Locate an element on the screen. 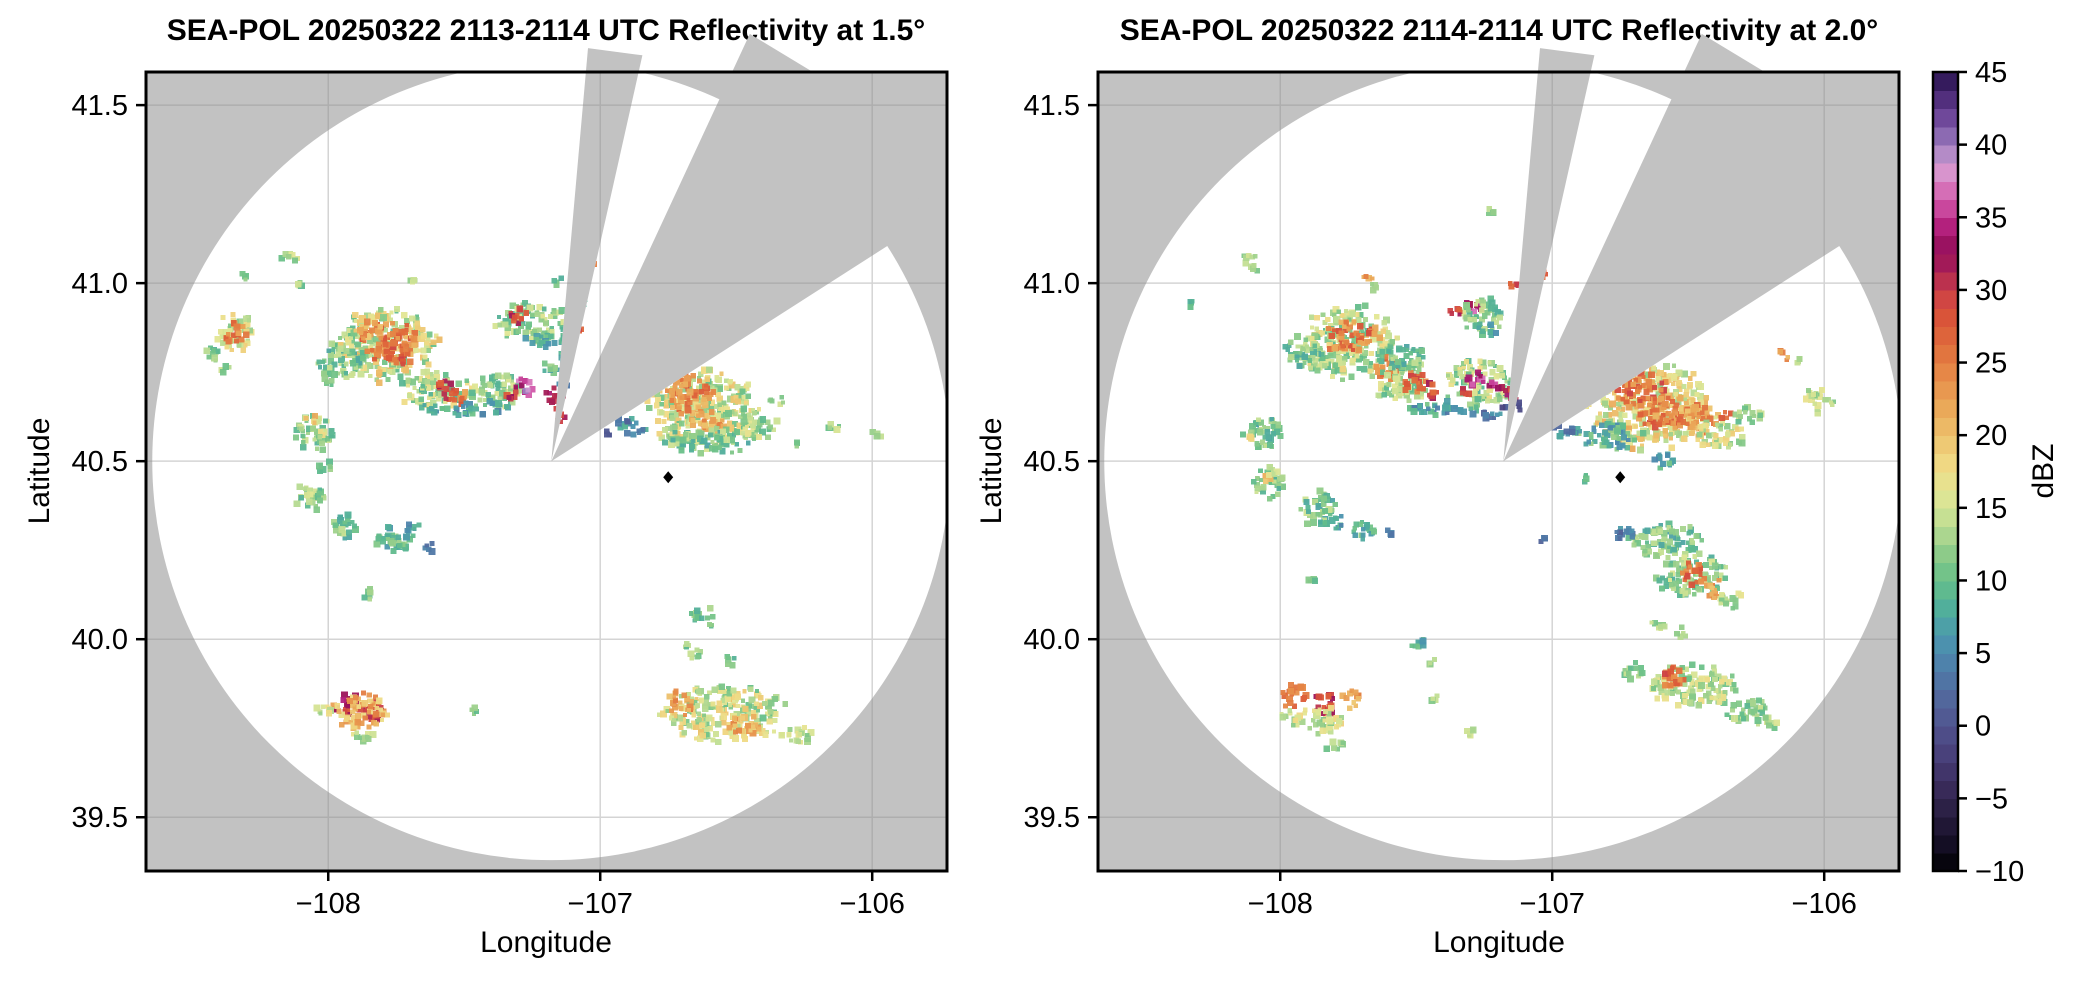 The height and width of the screenshot is (990, 2096). y-axis-label-right: Latitude is located at coordinates (991, 471).